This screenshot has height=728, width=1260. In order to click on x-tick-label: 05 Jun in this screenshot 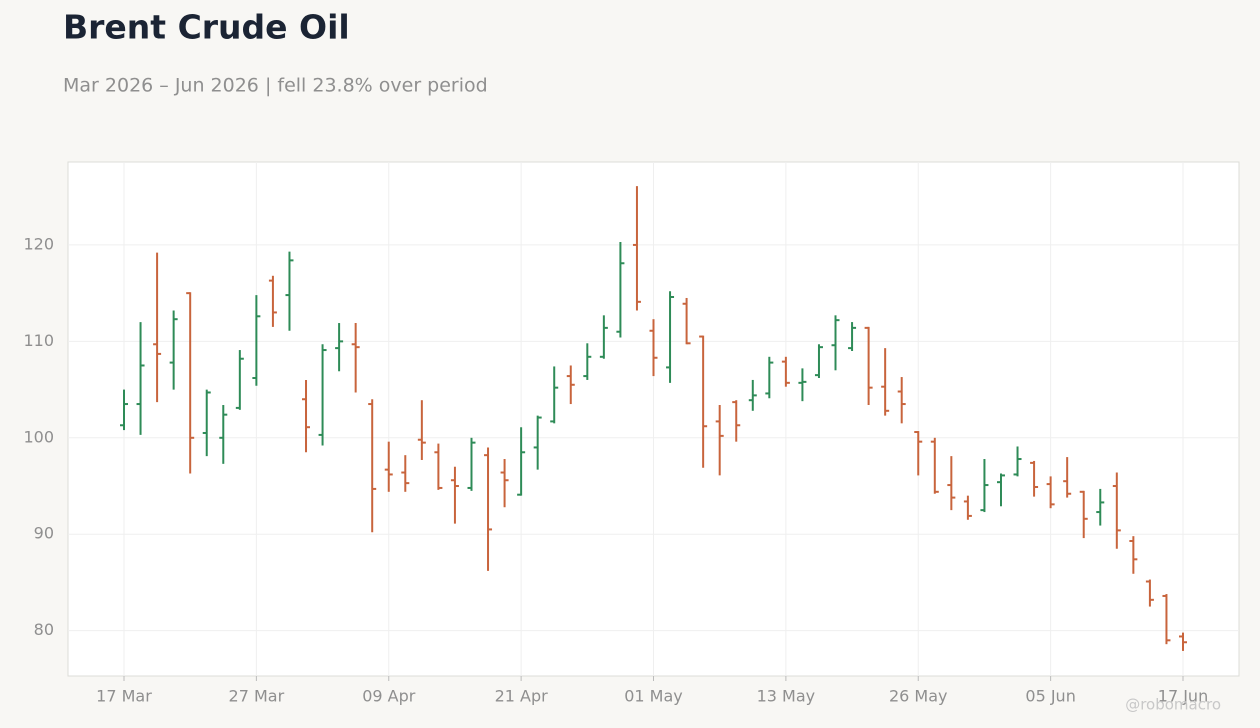, I will do `click(1050, 696)`.